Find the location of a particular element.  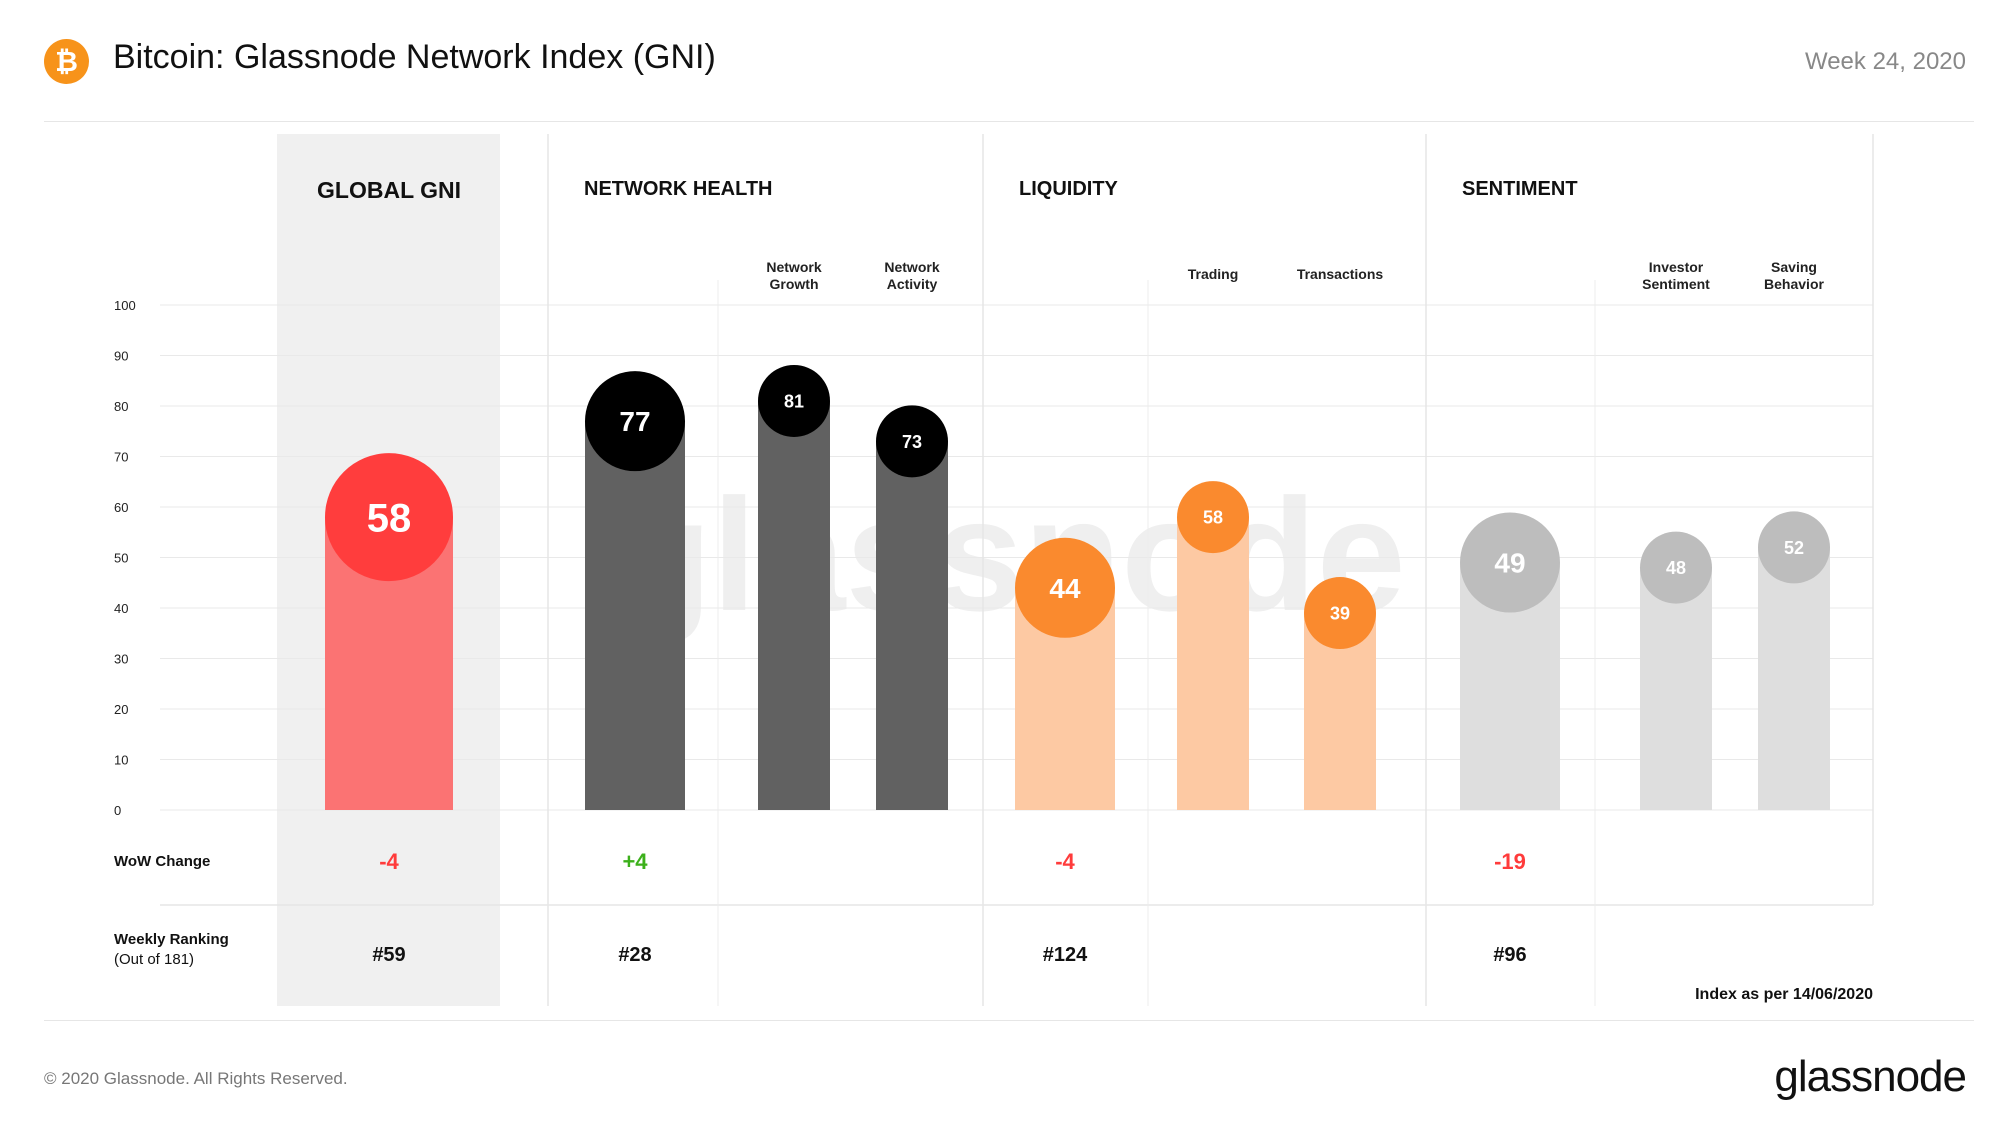

main-0-dot is located at coordinates (389, 517).